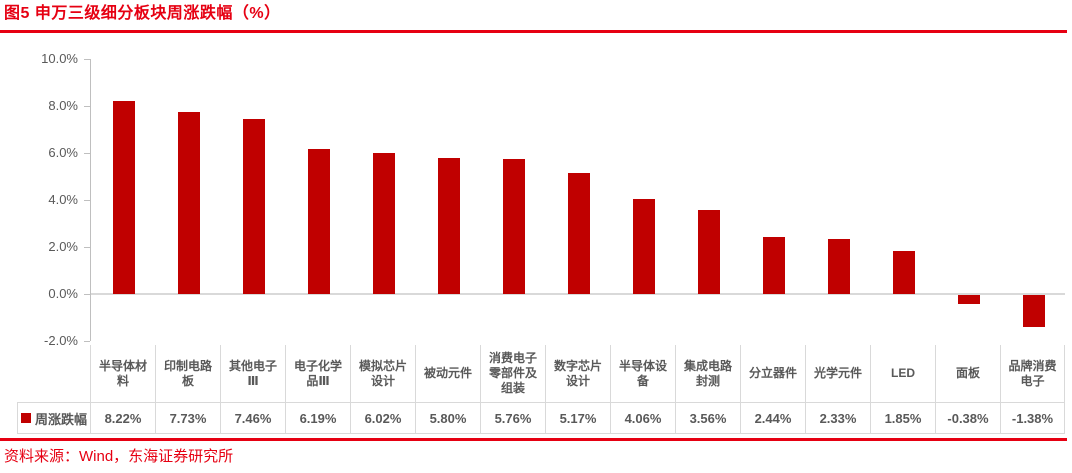 This screenshot has width=1072, height=473. Describe the element at coordinates (25, 418) in the screenshot. I see `legend-swatch-icon` at that location.